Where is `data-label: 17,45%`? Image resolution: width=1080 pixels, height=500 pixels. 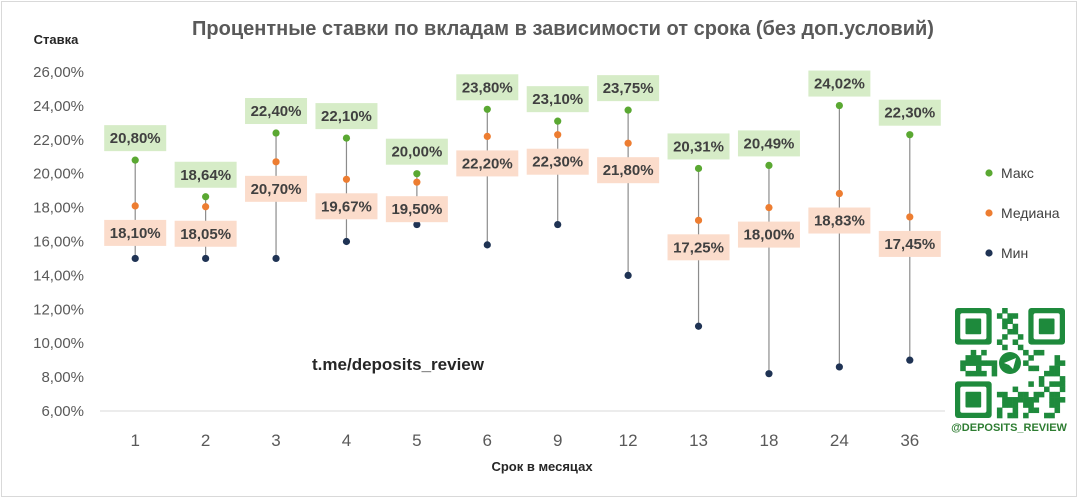 data-label: 17,45% is located at coordinates (909, 243).